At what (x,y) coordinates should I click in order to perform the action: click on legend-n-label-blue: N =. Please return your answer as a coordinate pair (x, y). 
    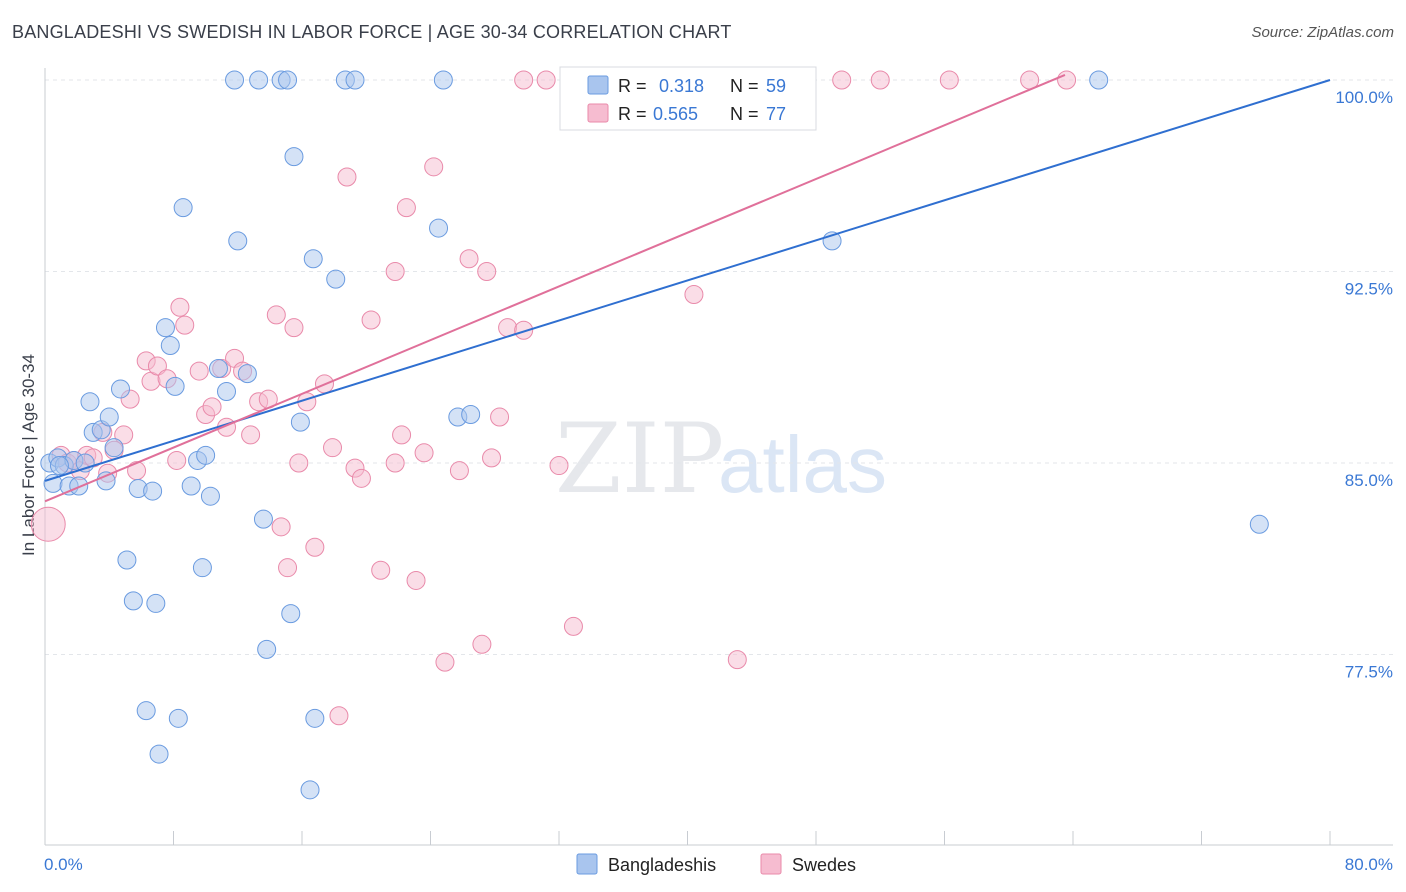
    Looking at the image, I should click on (744, 86).